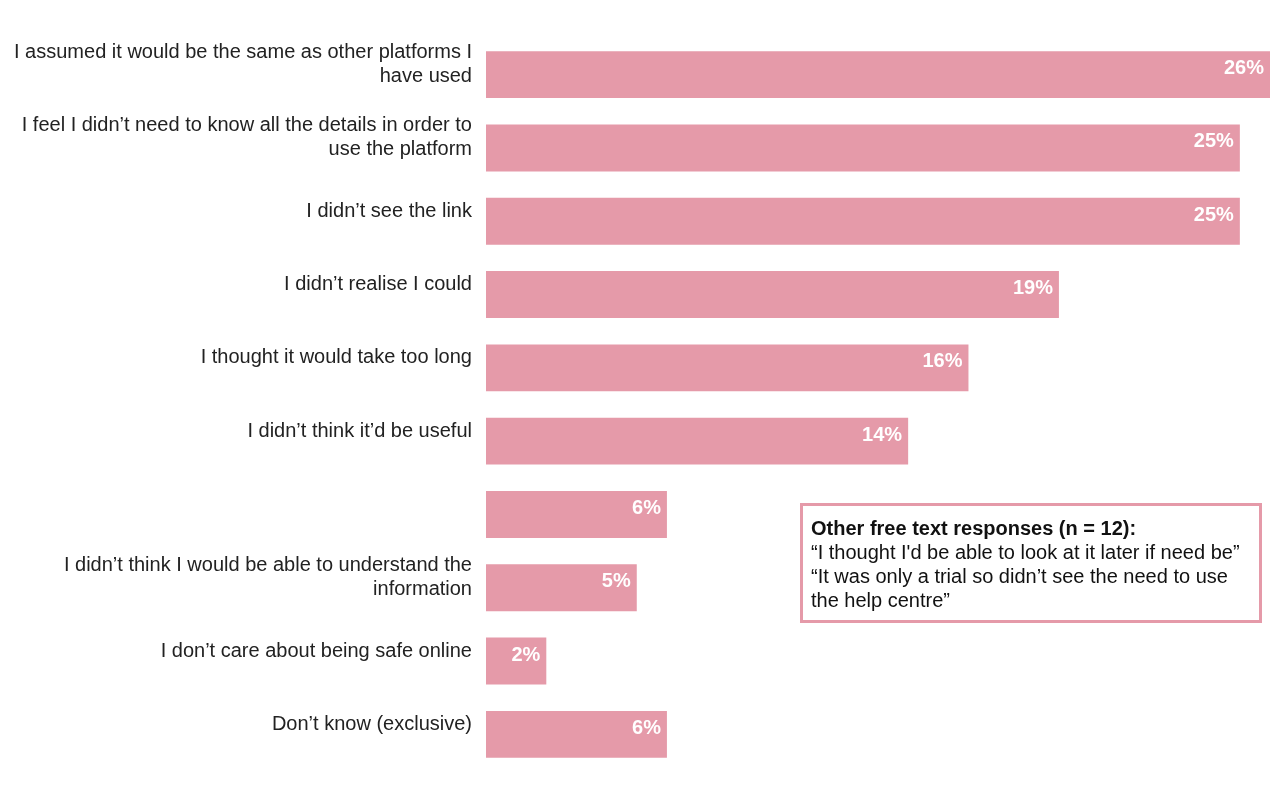 The image size is (1272, 785). Describe the element at coordinates (974, 528) in the screenshot. I see `annotation: Other free text responses (n = 12):` at that location.